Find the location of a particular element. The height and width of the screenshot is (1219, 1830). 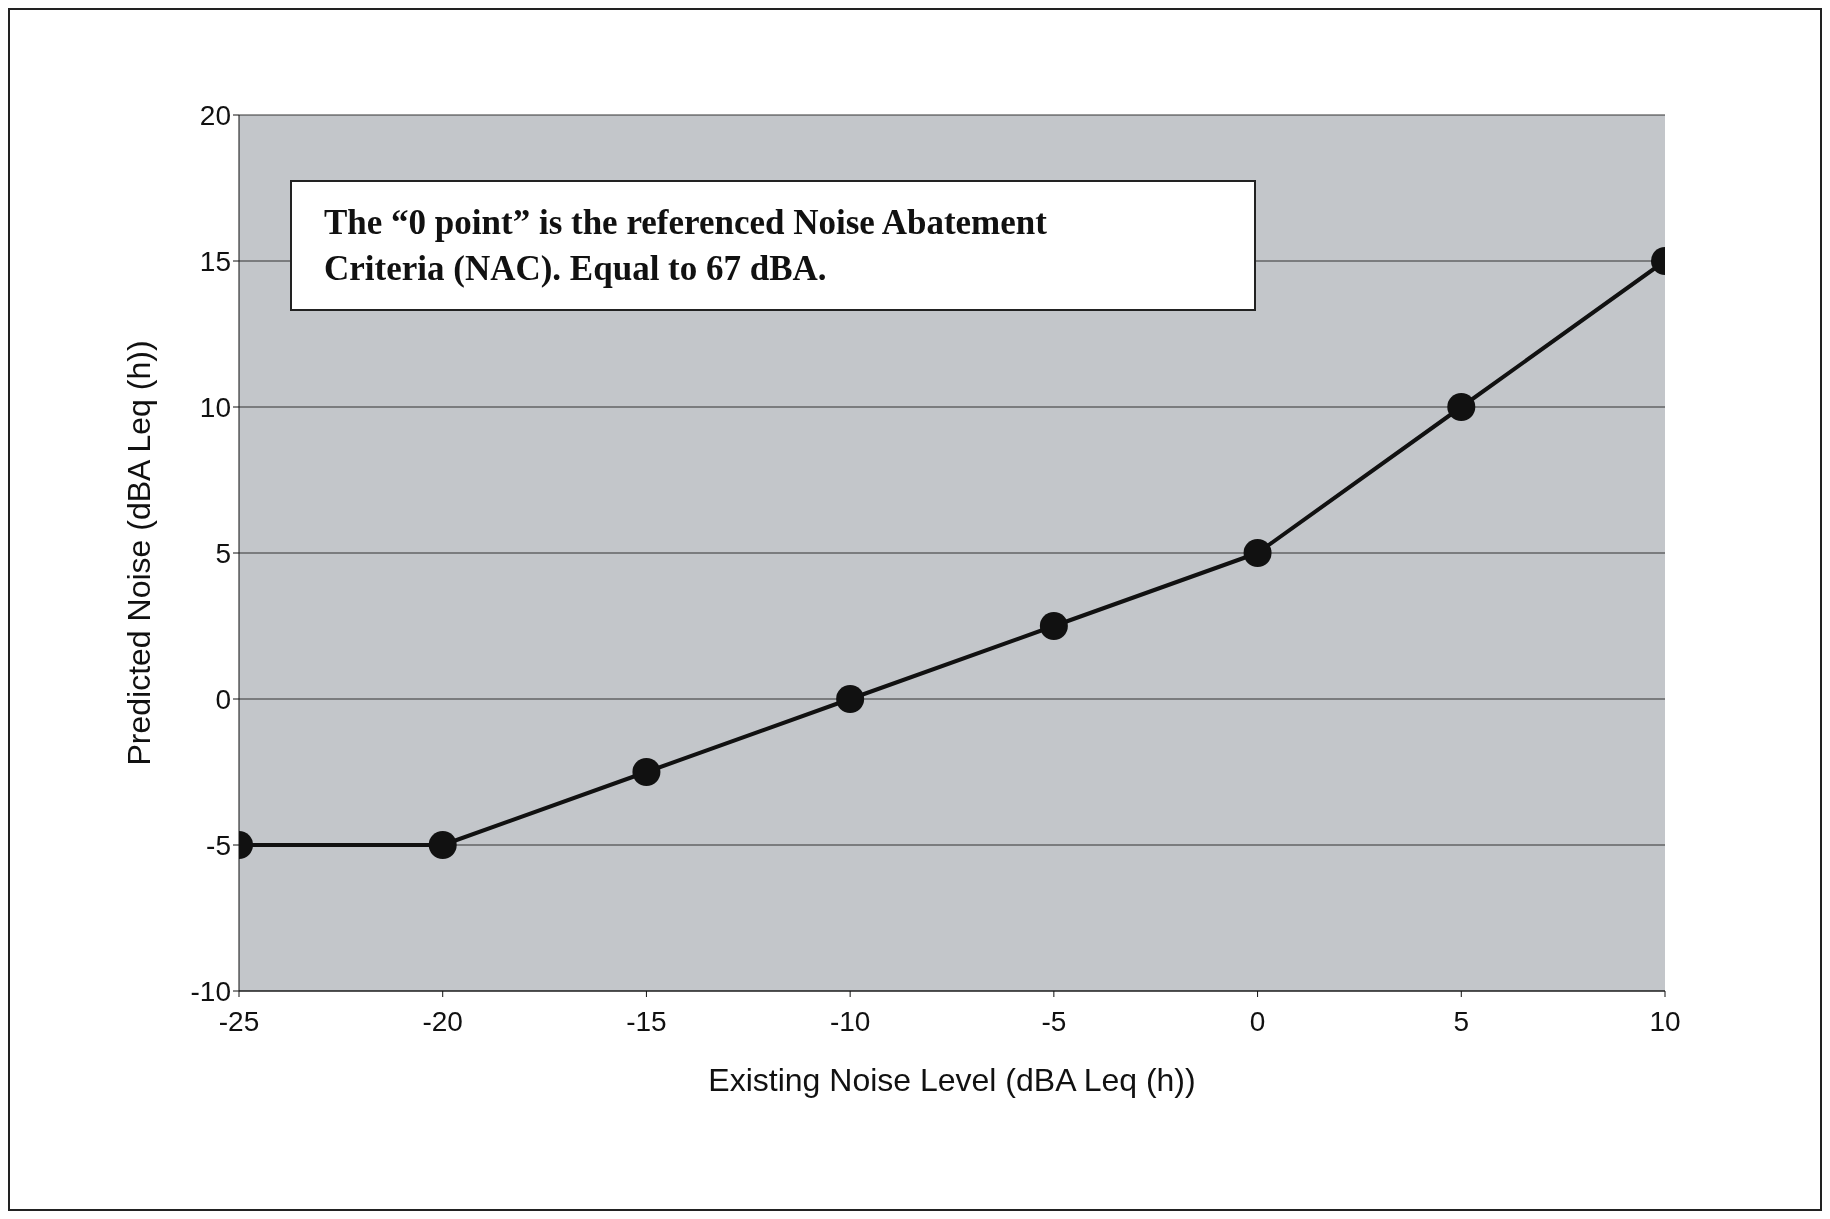

x-tick-label: -25 is located at coordinates (239, 1021).